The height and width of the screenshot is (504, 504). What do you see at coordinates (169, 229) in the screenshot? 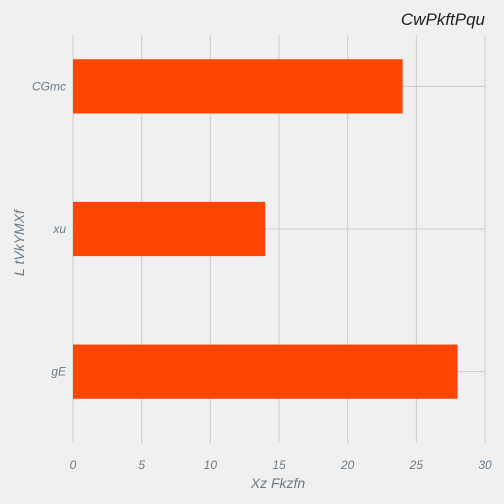
I see `bar-xu` at bounding box center [169, 229].